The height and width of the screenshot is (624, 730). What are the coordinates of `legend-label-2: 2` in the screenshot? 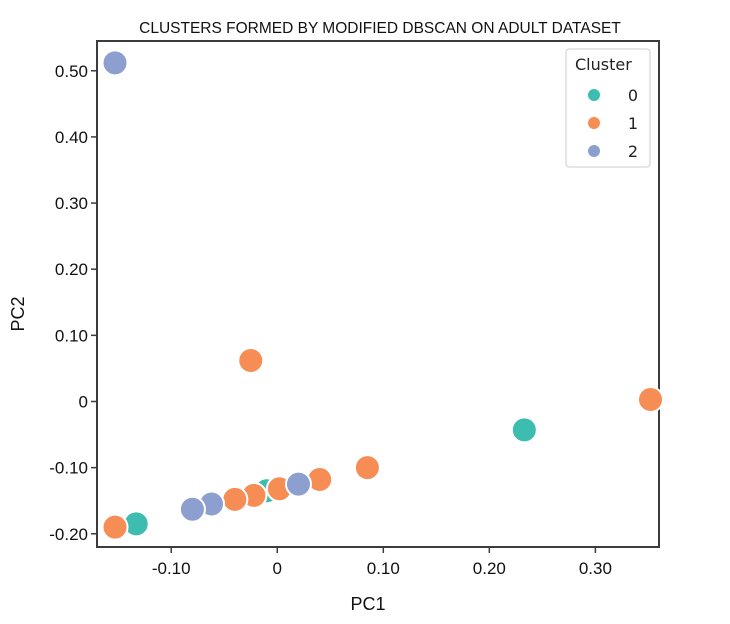 It's located at (633, 151).